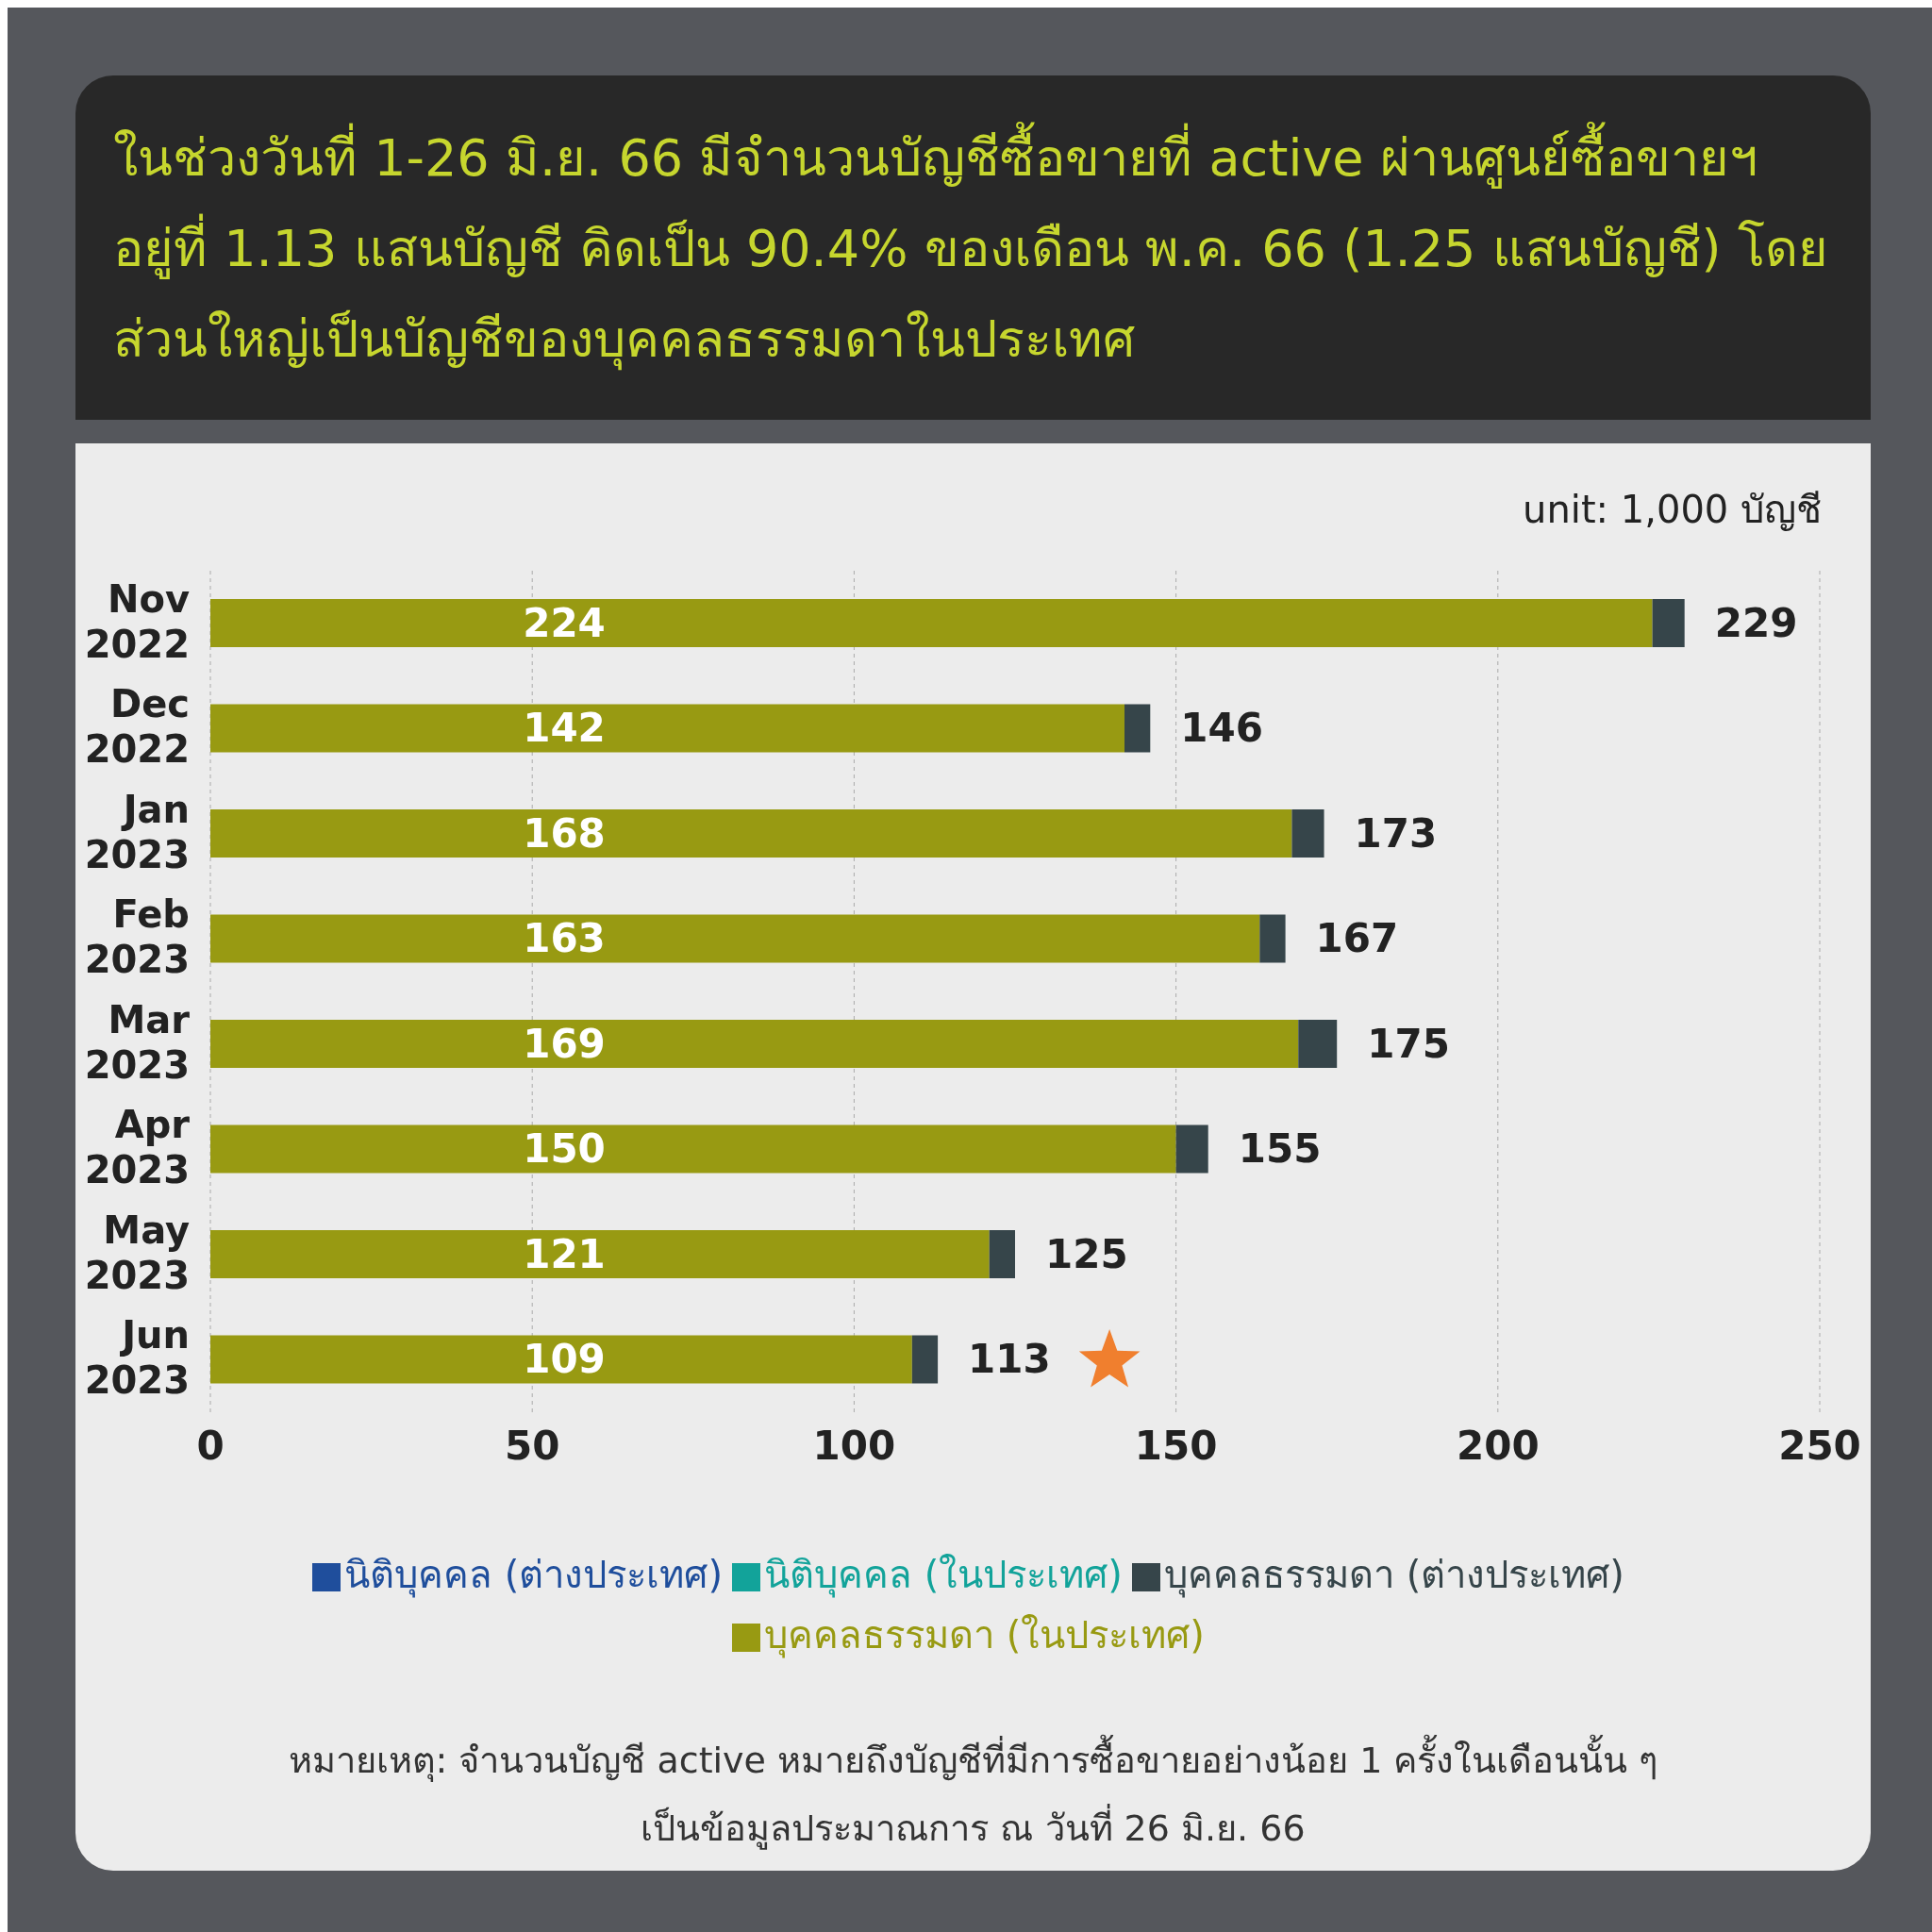 The width and height of the screenshot is (1932, 1932). What do you see at coordinates (1672, 510) in the screenshot?
I see `text: unit: 1,000 บัญชี` at bounding box center [1672, 510].